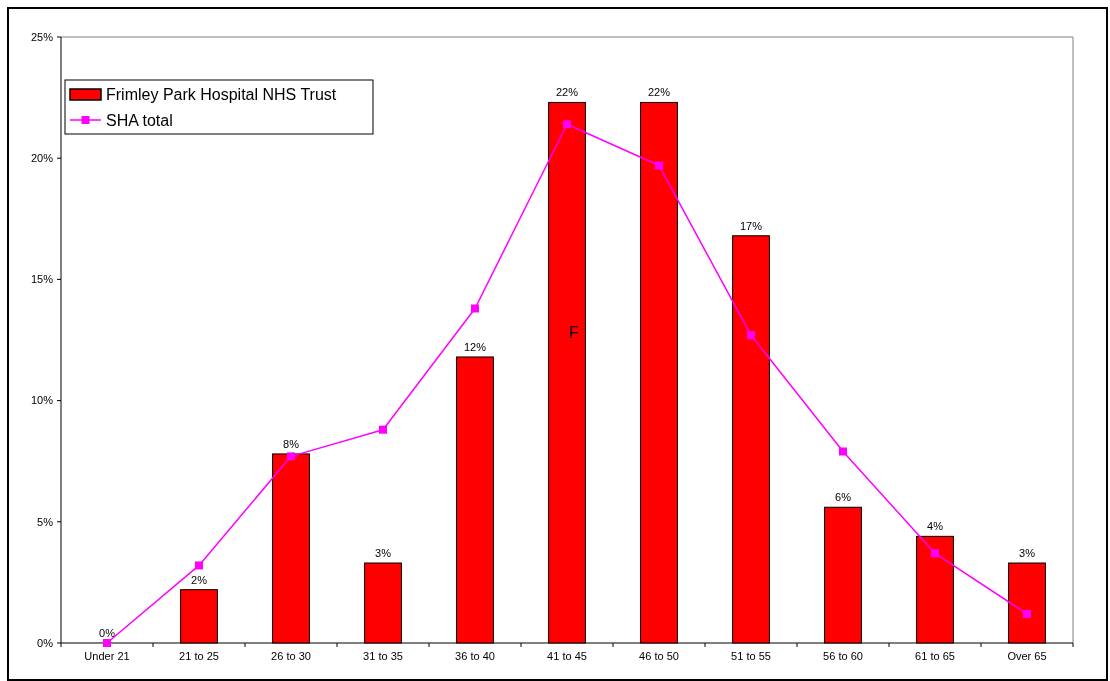 This screenshot has width=1110, height=681. What do you see at coordinates (659, 656) in the screenshot?
I see `x-tick-label: 46 to 50` at bounding box center [659, 656].